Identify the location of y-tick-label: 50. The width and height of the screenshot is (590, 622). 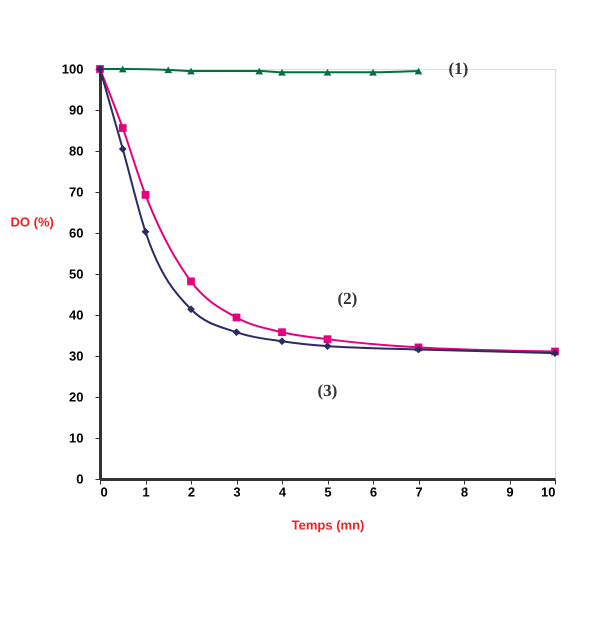
(76, 274).